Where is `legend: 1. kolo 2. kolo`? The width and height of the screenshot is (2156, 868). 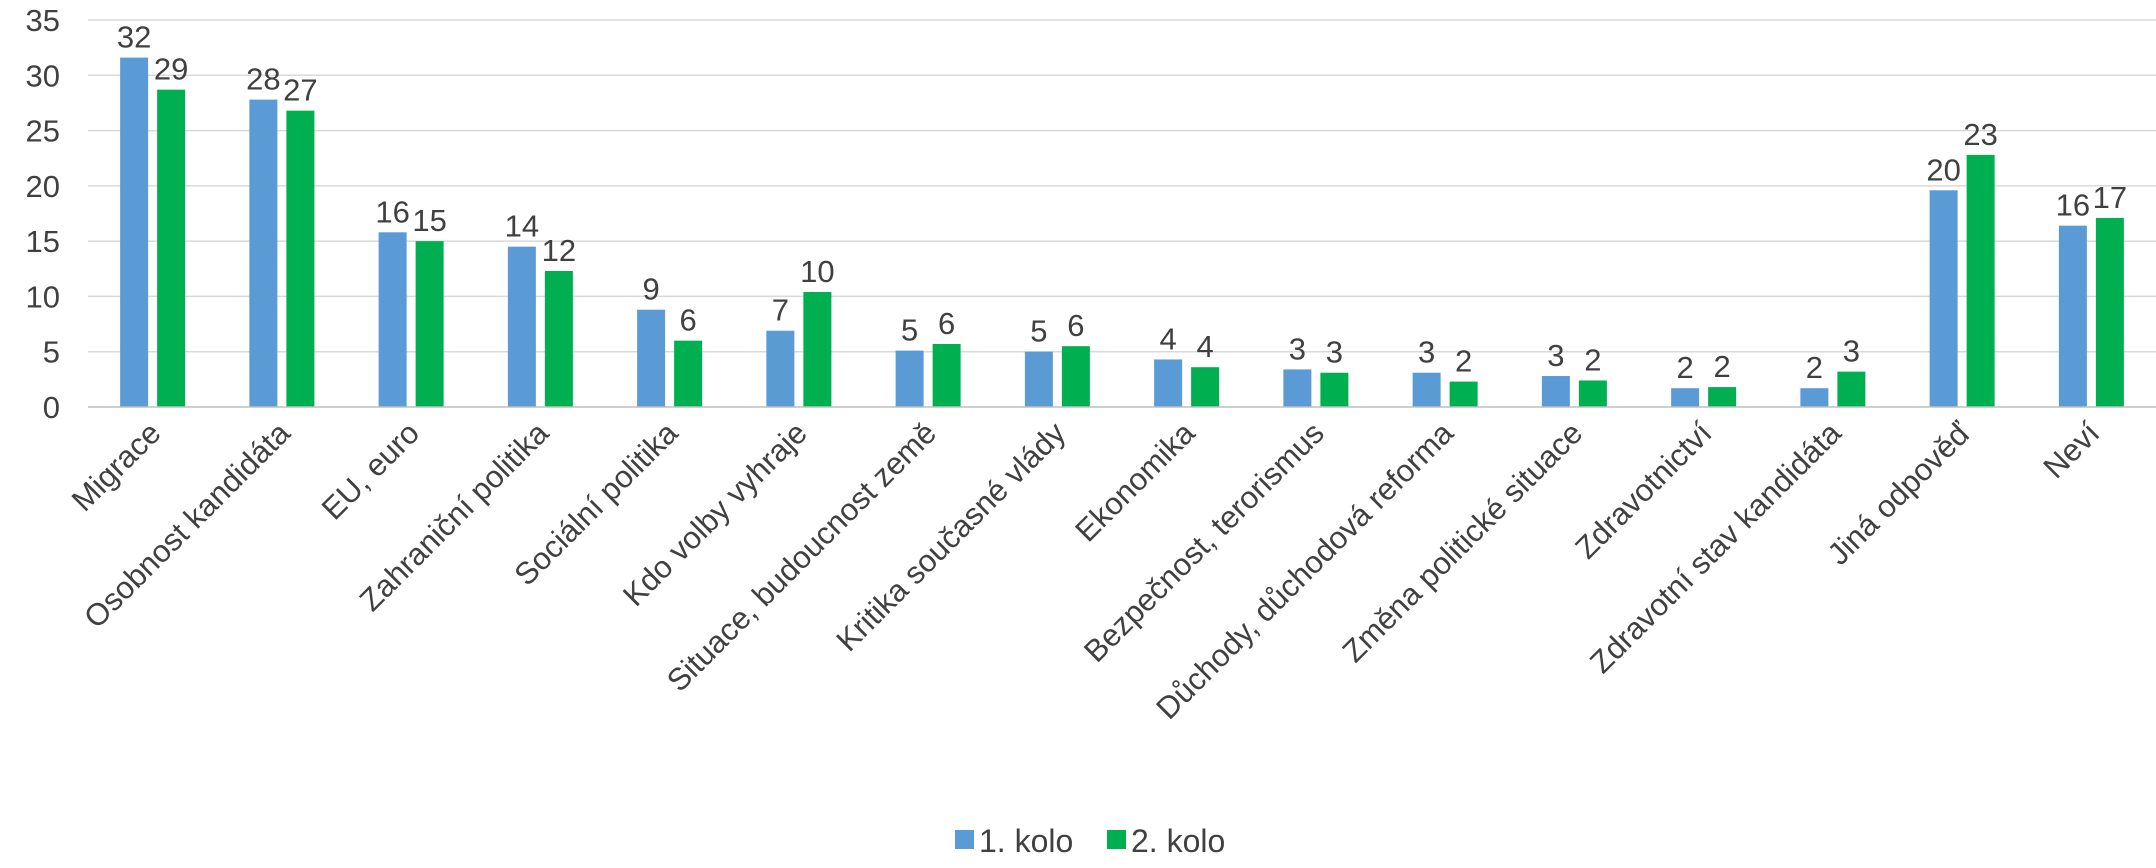
legend: 1. kolo 2. kolo is located at coordinates (1090, 841).